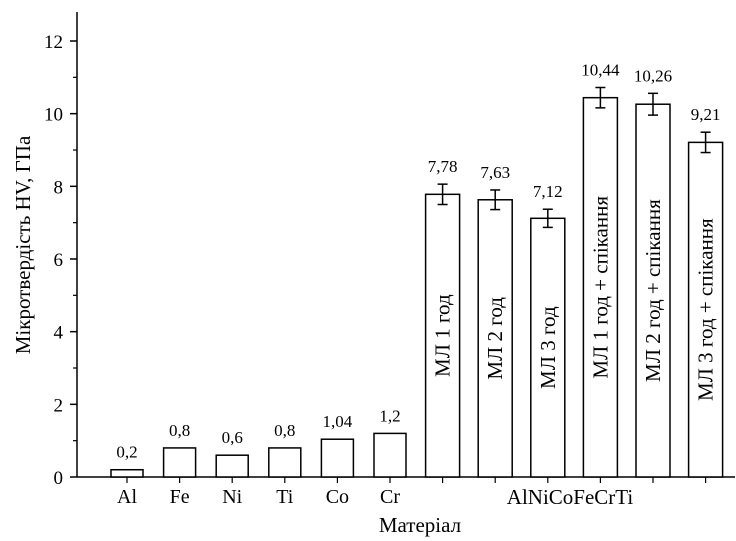 The width and height of the screenshot is (736, 541). I want to click on x-tick-label: Ni, so click(232, 497).